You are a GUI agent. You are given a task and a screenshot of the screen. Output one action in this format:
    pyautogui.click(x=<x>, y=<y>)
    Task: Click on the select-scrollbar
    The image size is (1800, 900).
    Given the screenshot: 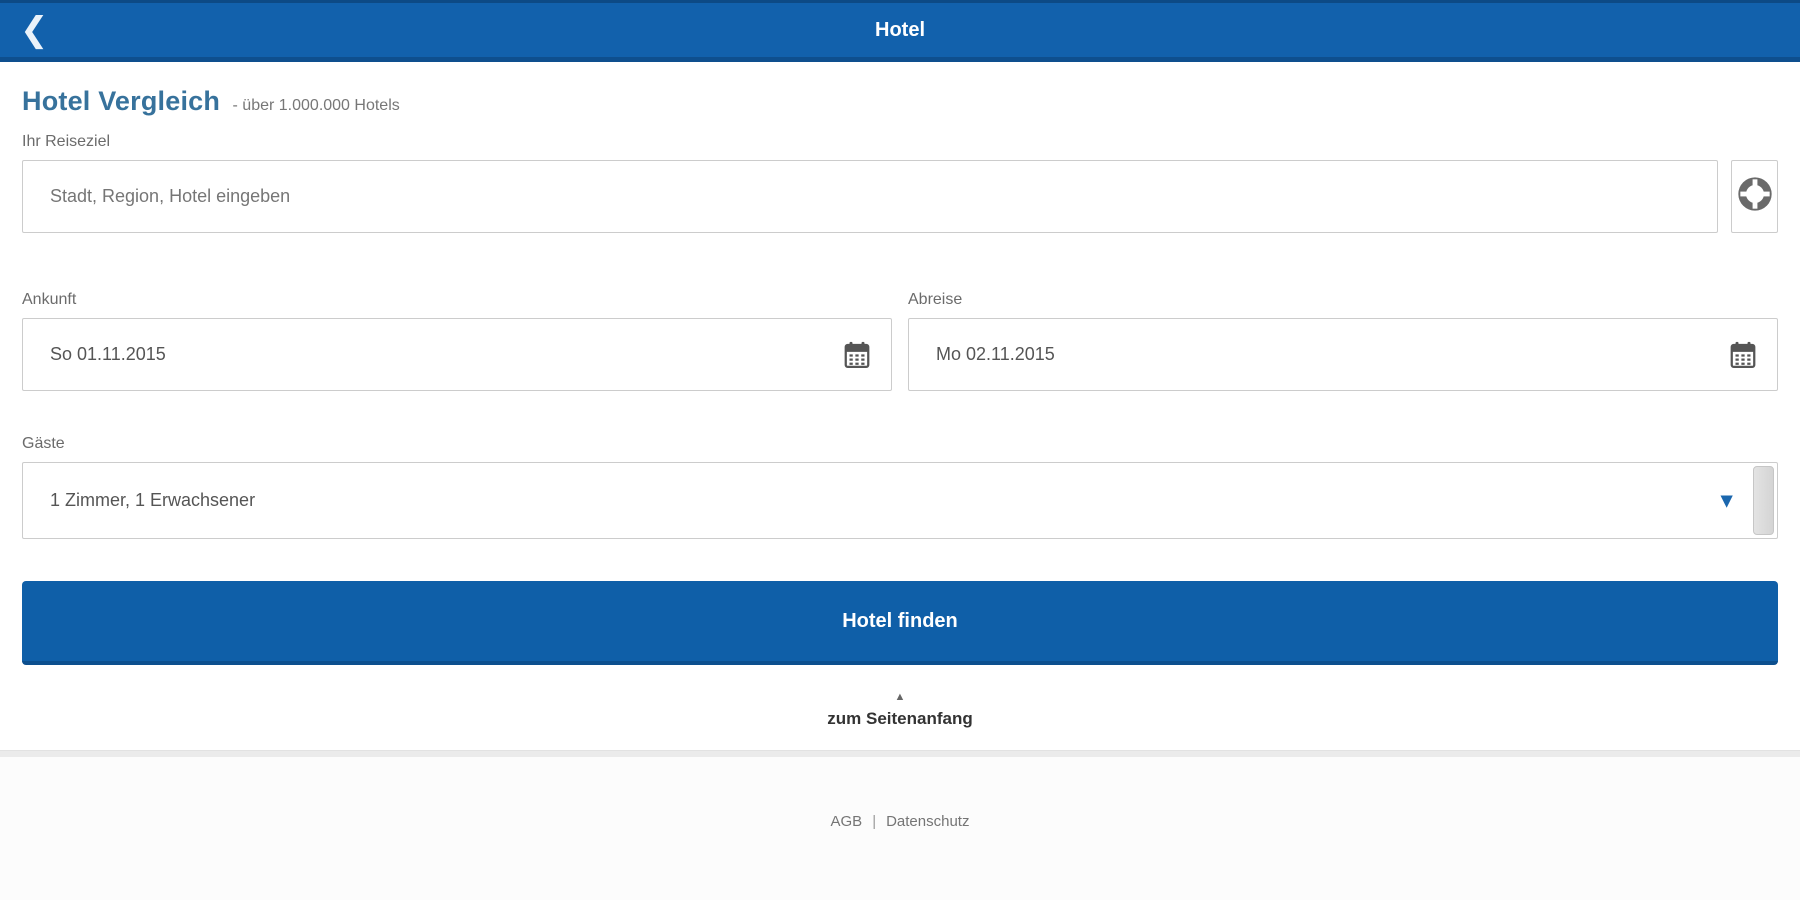 What is the action you would take?
    pyautogui.click(x=1763, y=500)
    